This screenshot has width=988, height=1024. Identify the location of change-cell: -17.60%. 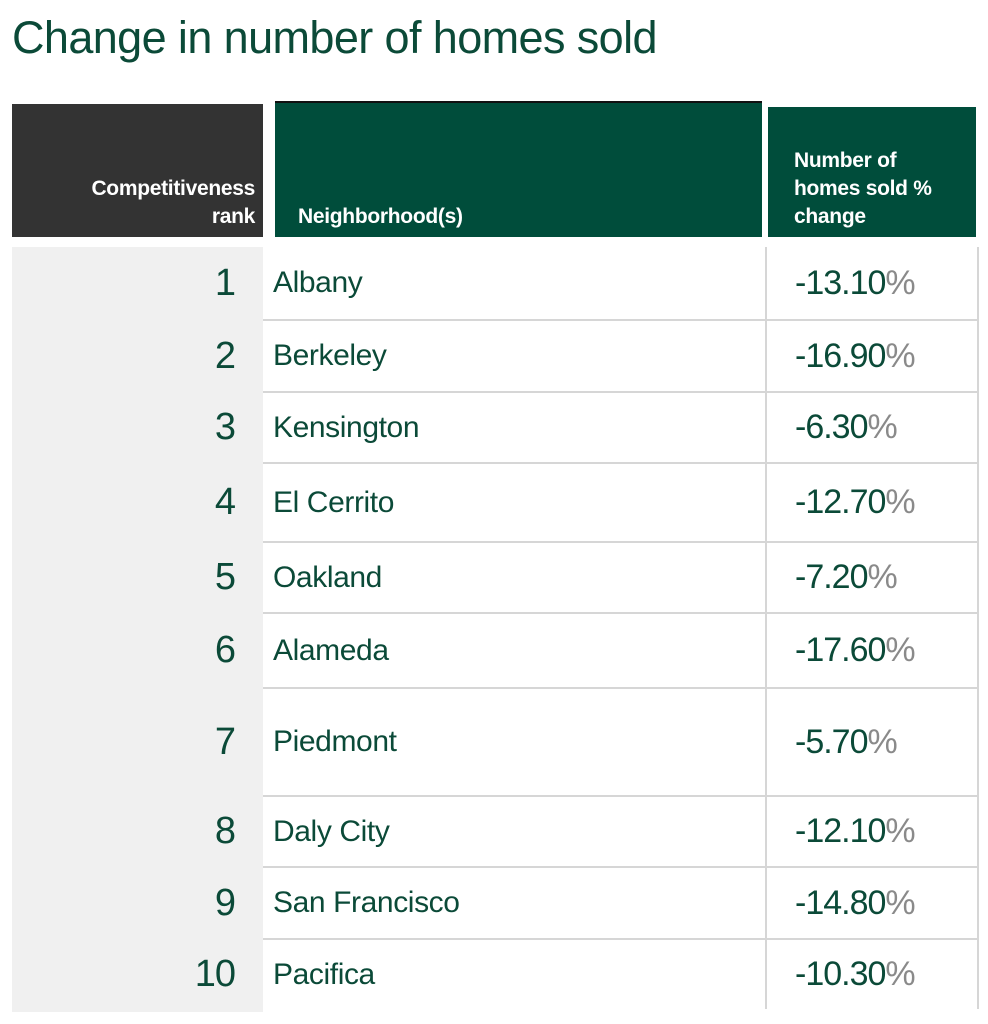
(872, 650).